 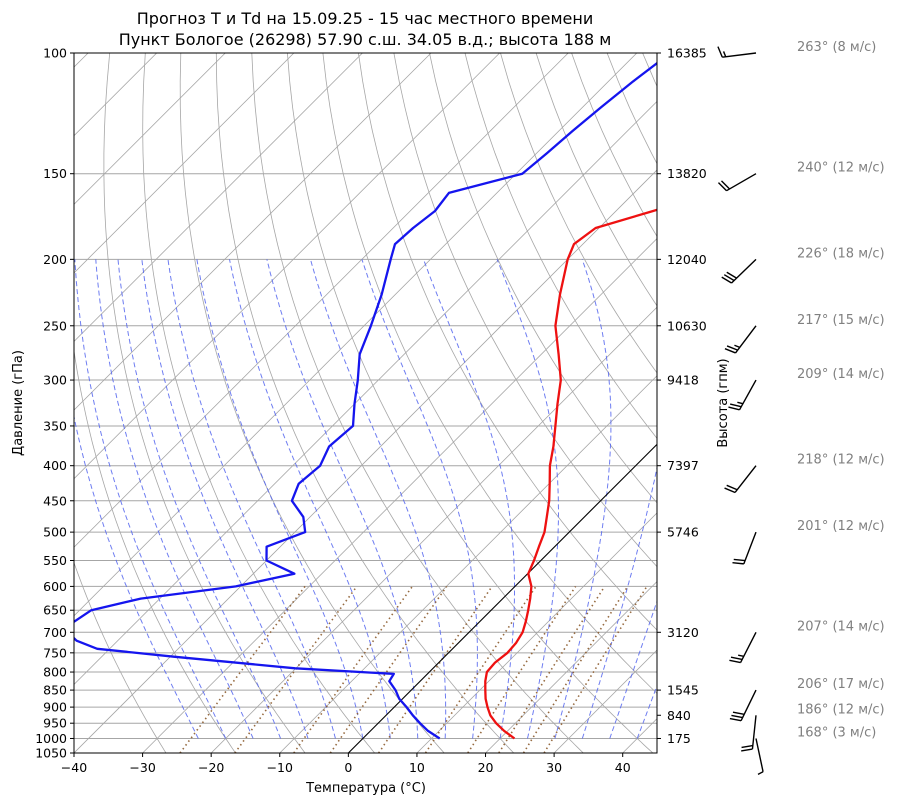 What do you see at coordinates (740, 403) in the screenshot?
I see `barb-half-flag` at bounding box center [740, 403].